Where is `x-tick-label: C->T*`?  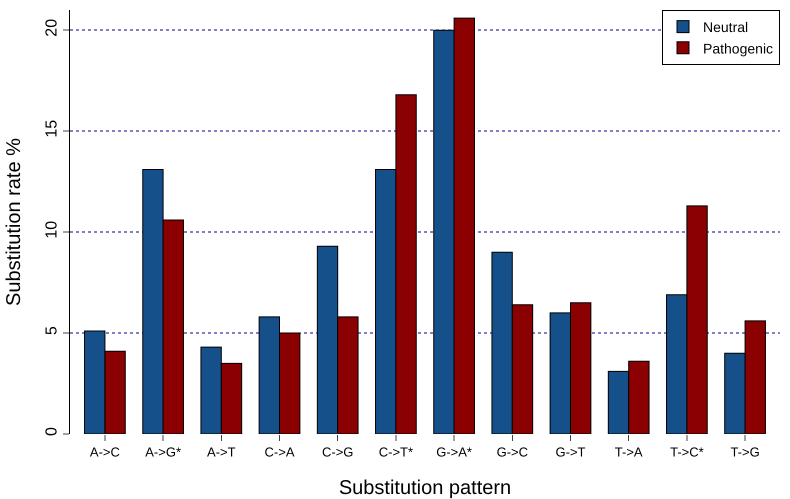
x-tick-label: C->T* is located at coordinates (396, 452).